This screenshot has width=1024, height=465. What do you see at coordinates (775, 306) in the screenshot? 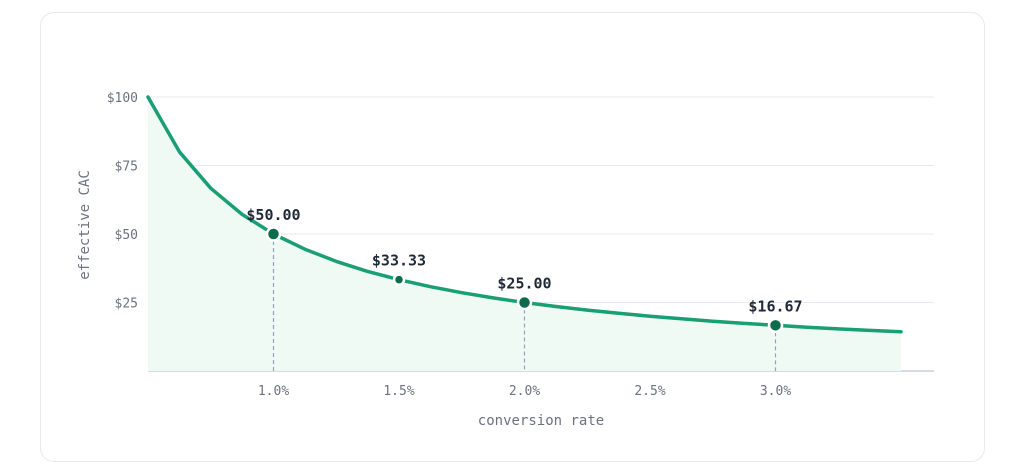
I see `data-label-3: $16.67` at bounding box center [775, 306].